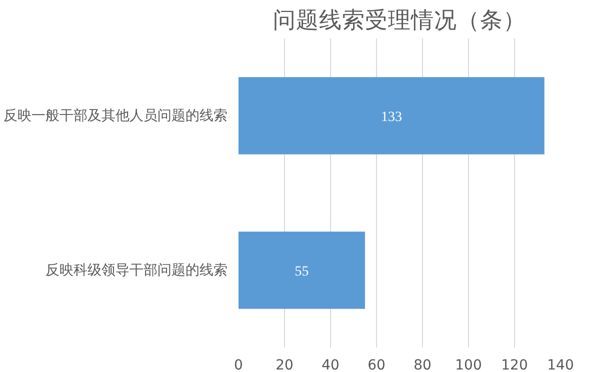  I want to click on y-tick-label: 反映一般干部及其他人员问题的线索, so click(116, 116).